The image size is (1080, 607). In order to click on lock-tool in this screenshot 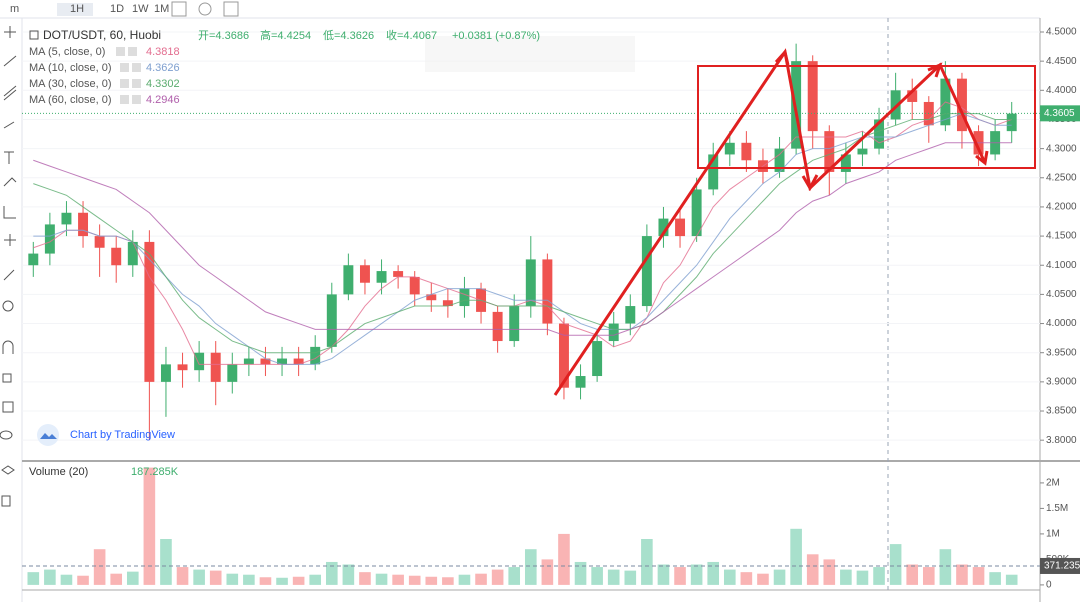, I will do `click(7, 378)`.